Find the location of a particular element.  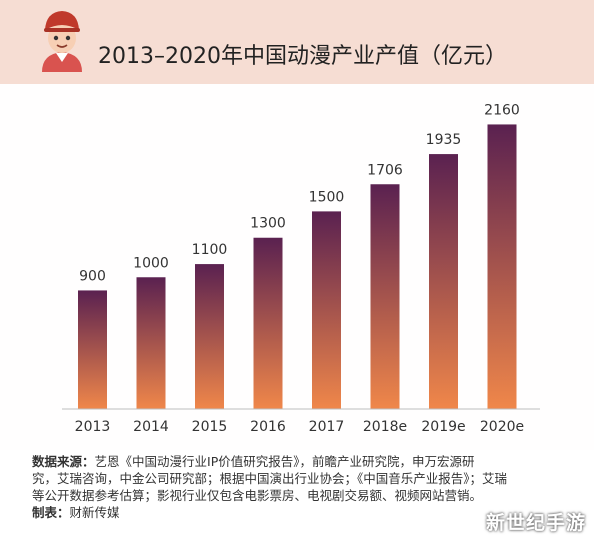

bar-2015 is located at coordinates (209, 336).